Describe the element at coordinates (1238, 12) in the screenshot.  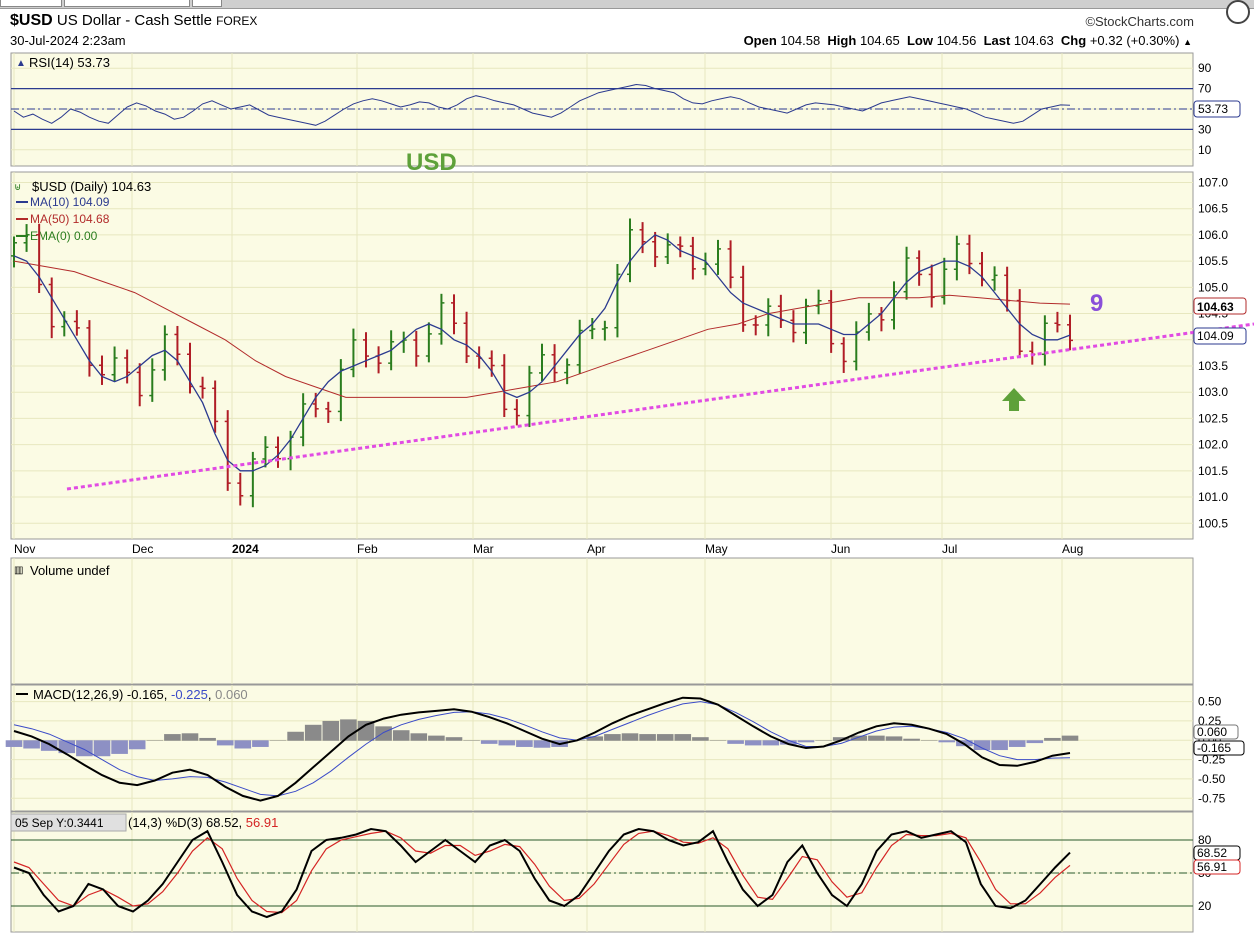
I see `settings-icon` at that location.